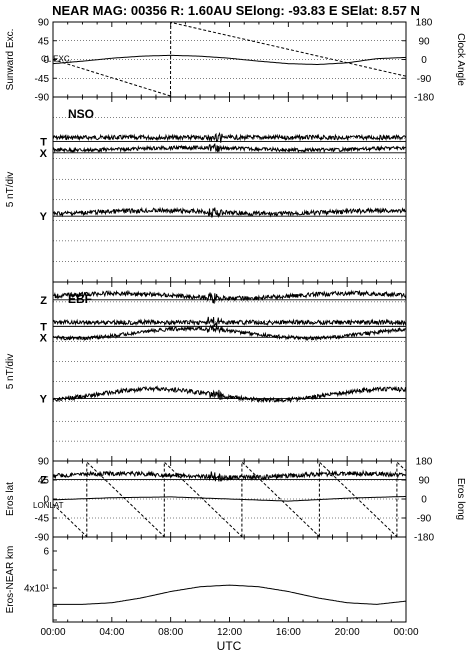  Describe the element at coordinates (56, 59) in the screenshot. I see `inline-series-label: CL EXC.` at that location.